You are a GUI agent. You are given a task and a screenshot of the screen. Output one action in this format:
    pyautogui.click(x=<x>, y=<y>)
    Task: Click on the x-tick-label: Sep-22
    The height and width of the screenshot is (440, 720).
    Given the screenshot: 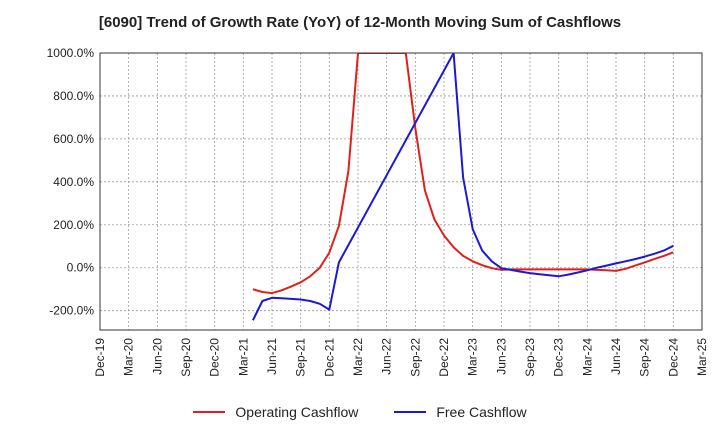 What is the action you would take?
    pyautogui.click(x=415, y=357)
    